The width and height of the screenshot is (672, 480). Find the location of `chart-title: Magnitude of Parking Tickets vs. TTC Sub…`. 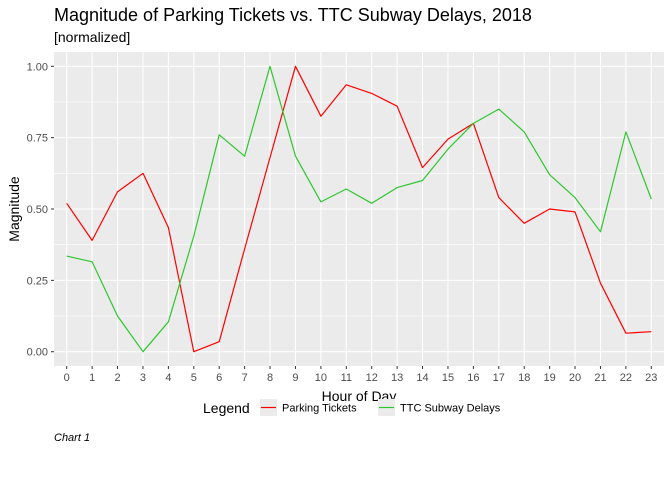

chart-title: Magnitude of Parking Tickets vs. TTC Sub… is located at coordinates (293, 15).